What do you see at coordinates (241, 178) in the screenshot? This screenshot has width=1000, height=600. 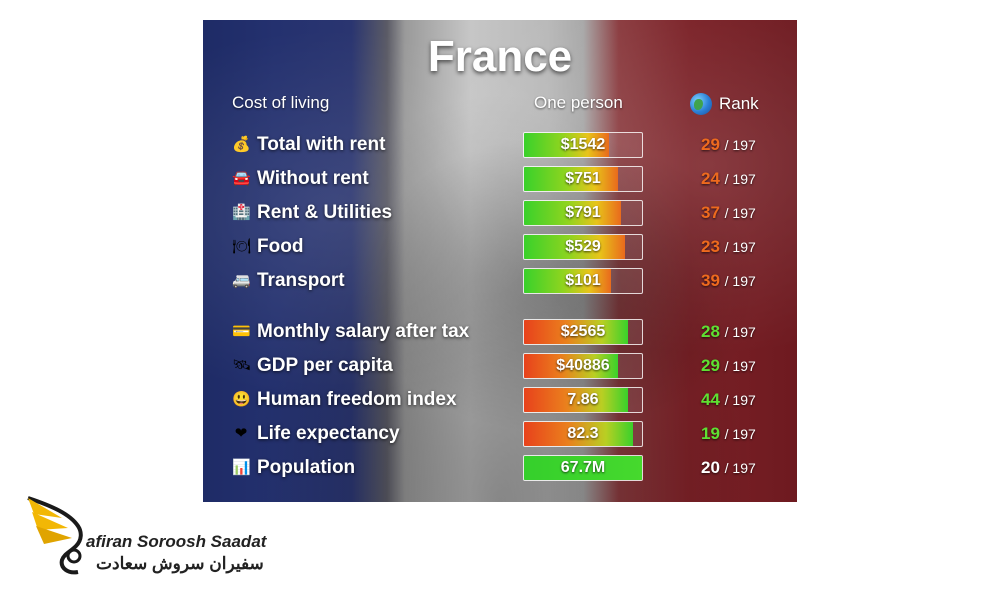 I see `car-icon: 🚘` at bounding box center [241, 178].